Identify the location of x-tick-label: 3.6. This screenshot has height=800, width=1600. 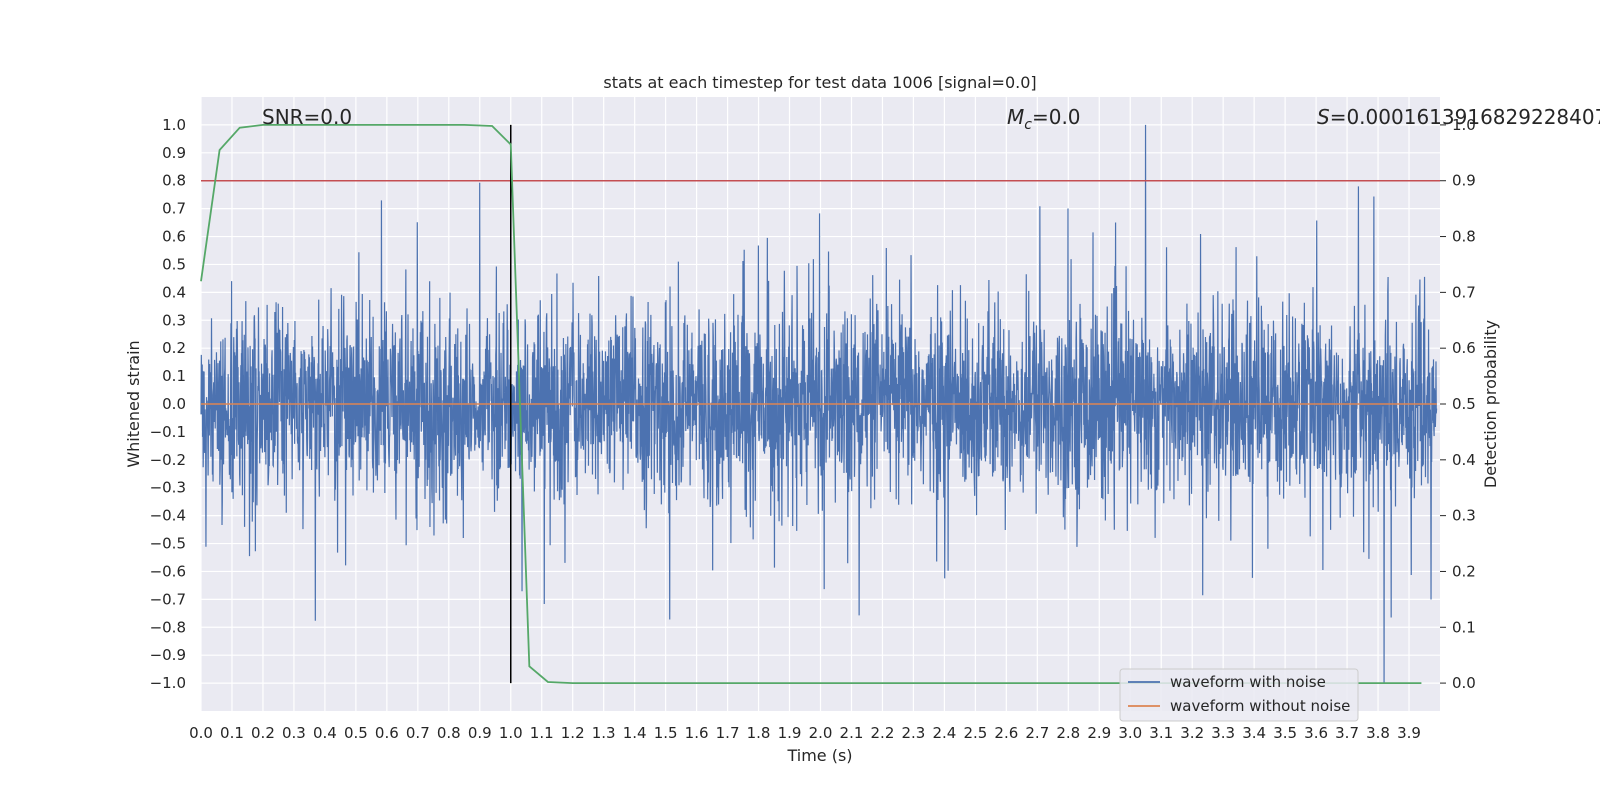
(1316, 733).